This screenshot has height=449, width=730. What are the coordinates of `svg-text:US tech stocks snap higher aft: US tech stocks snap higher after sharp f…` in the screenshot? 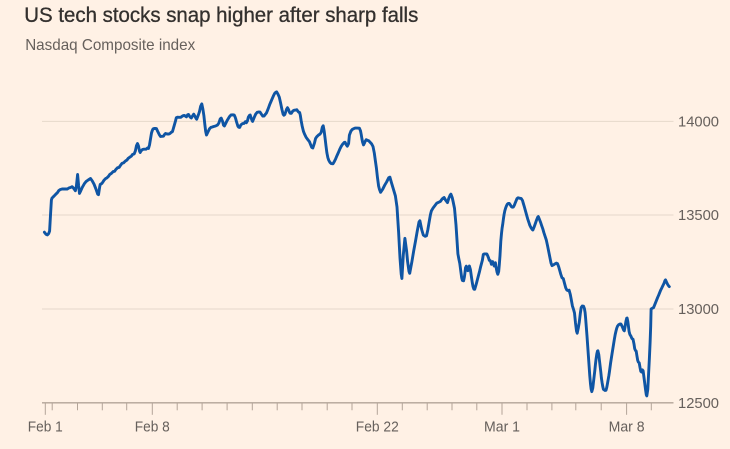 It's located at (221, 15).